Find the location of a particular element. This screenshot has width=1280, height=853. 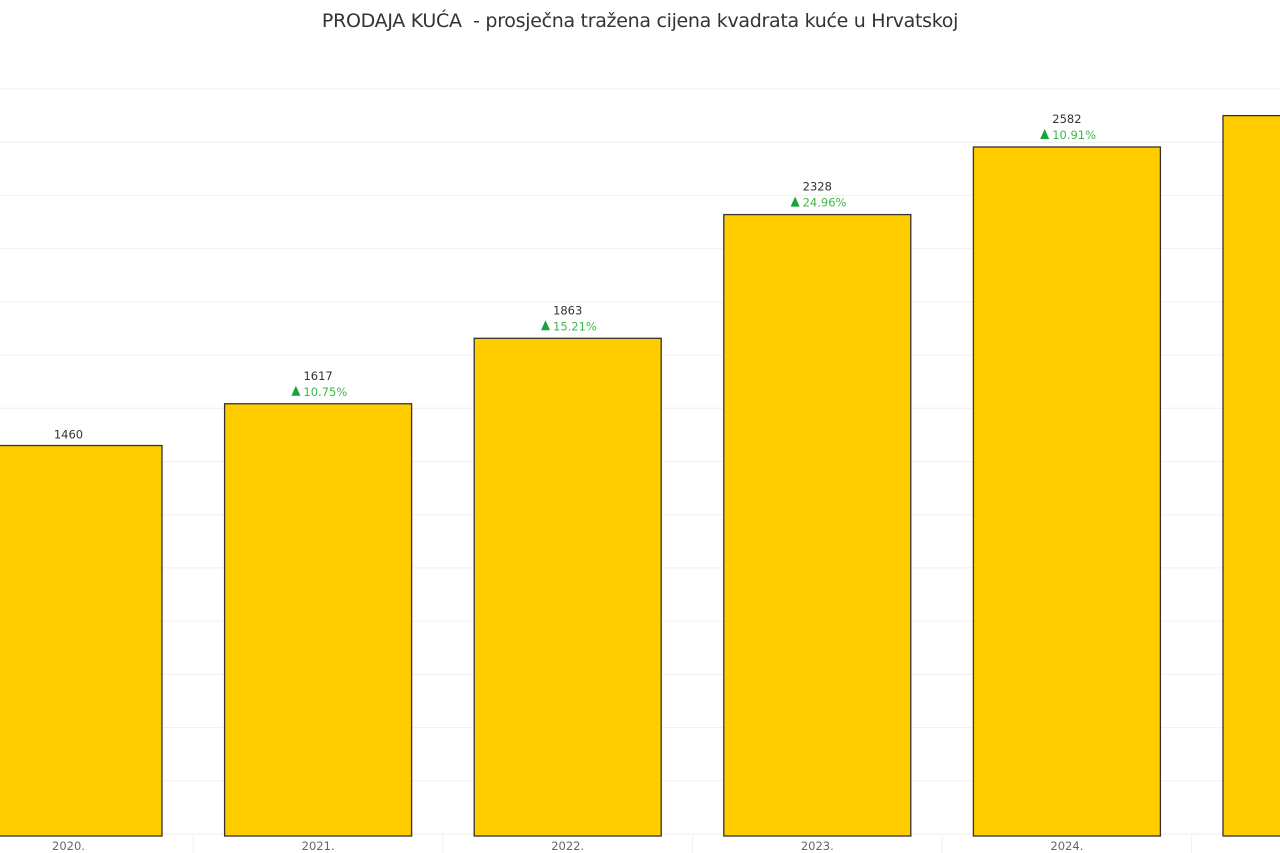

x-tick-label: 2020. is located at coordinates (68, 846).